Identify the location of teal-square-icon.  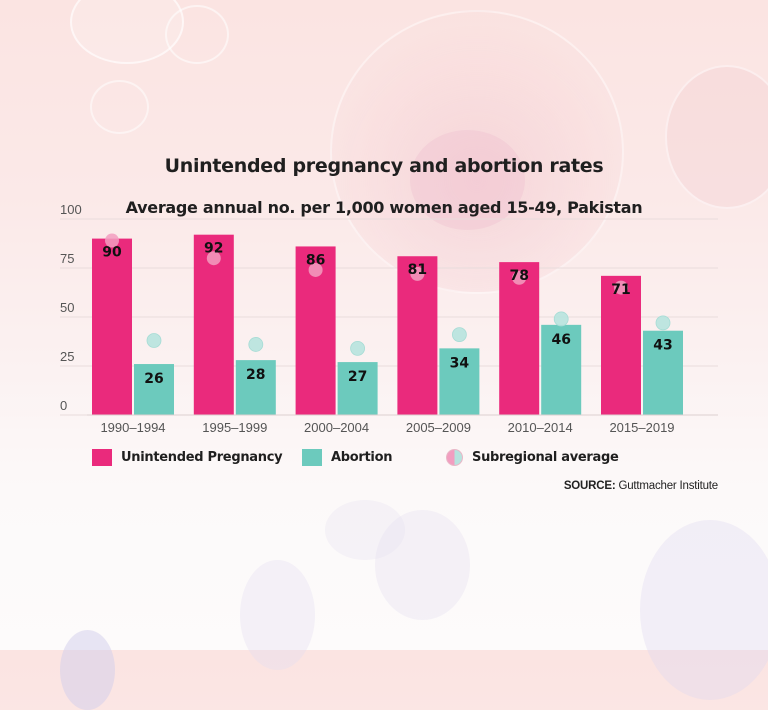
(312, 457).